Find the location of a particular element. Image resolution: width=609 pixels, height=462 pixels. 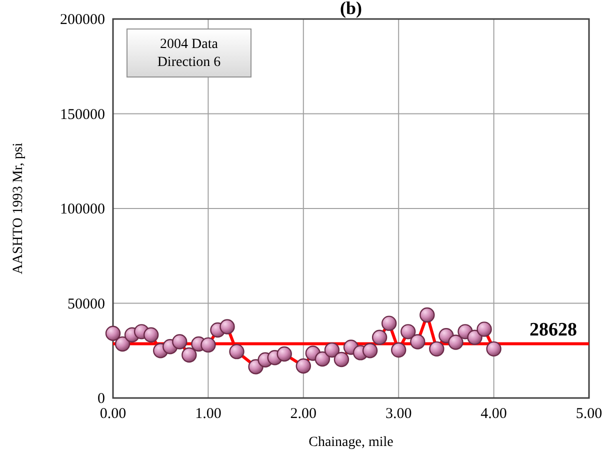

ref-line-label: 28628 is located at coordinates (553, 330).